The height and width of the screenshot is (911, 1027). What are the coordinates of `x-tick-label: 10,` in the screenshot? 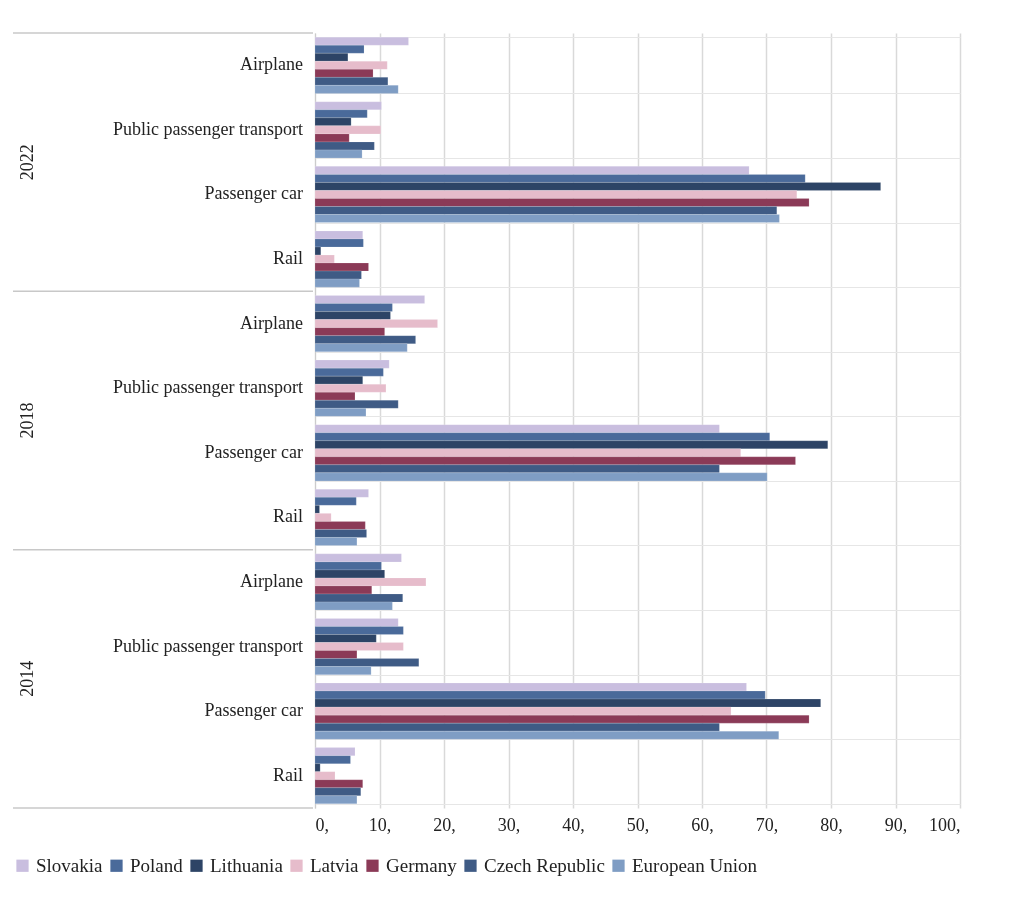 It's located at (380, 824).